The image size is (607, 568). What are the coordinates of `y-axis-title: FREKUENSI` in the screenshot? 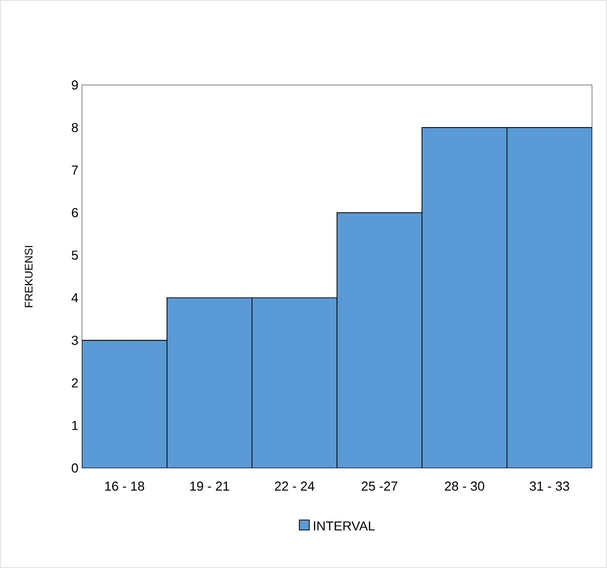 It's located at (28, 277).